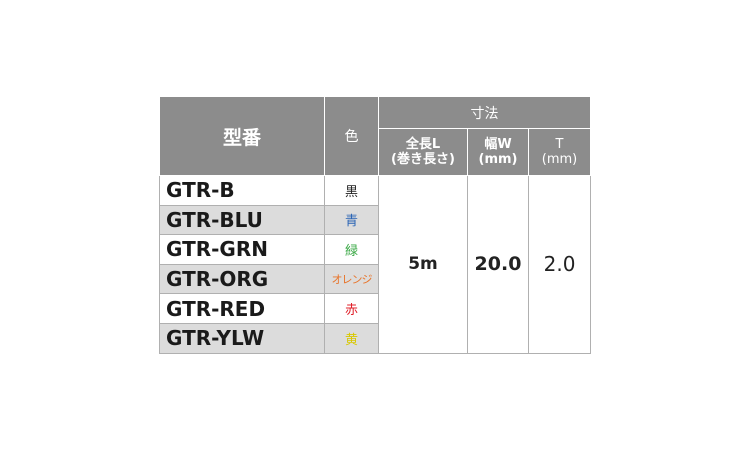 This screenshot has width=750, height=450. I want to click on table-row: GTR-GRN 緑, so click(375, 249).